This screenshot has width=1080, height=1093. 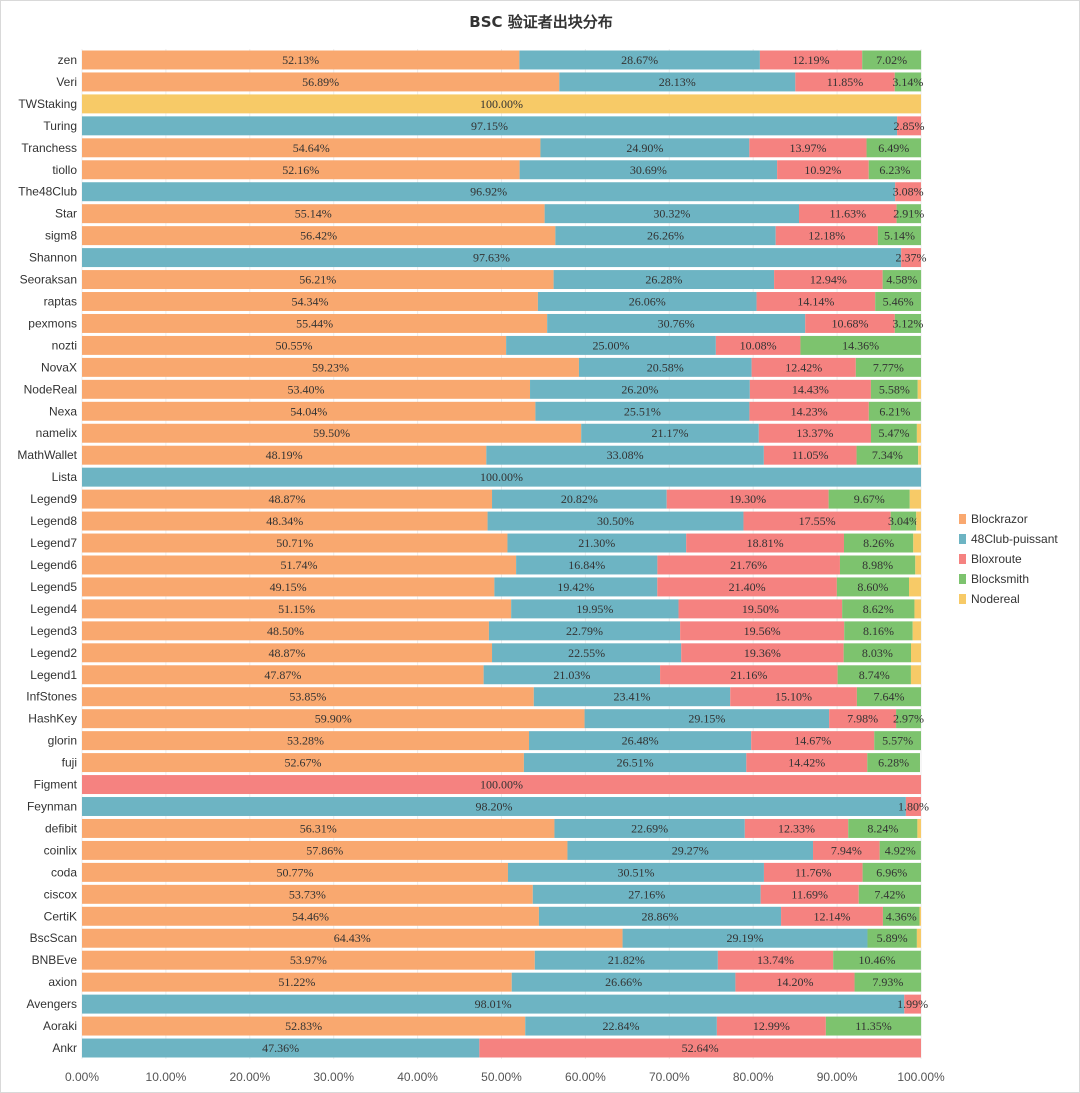 I want to click on data-label: 56.21%, so click(x=317, y=280).